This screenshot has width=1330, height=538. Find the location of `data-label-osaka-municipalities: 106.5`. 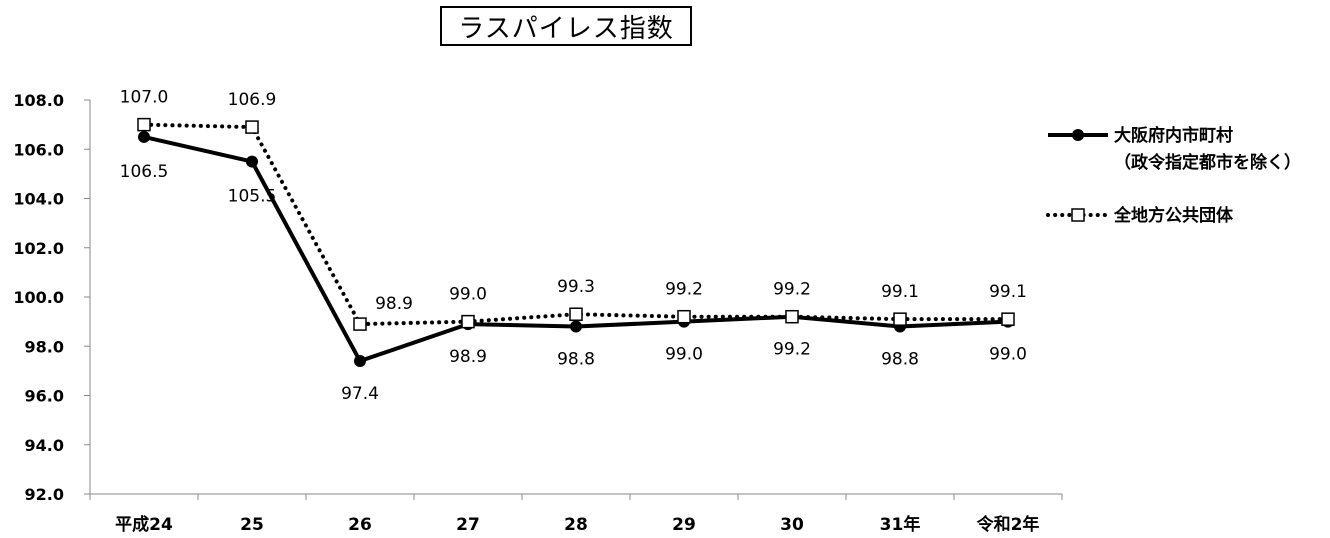

data-label-osaka-municipalities: 106.5 is located at coordinates (144, 172).